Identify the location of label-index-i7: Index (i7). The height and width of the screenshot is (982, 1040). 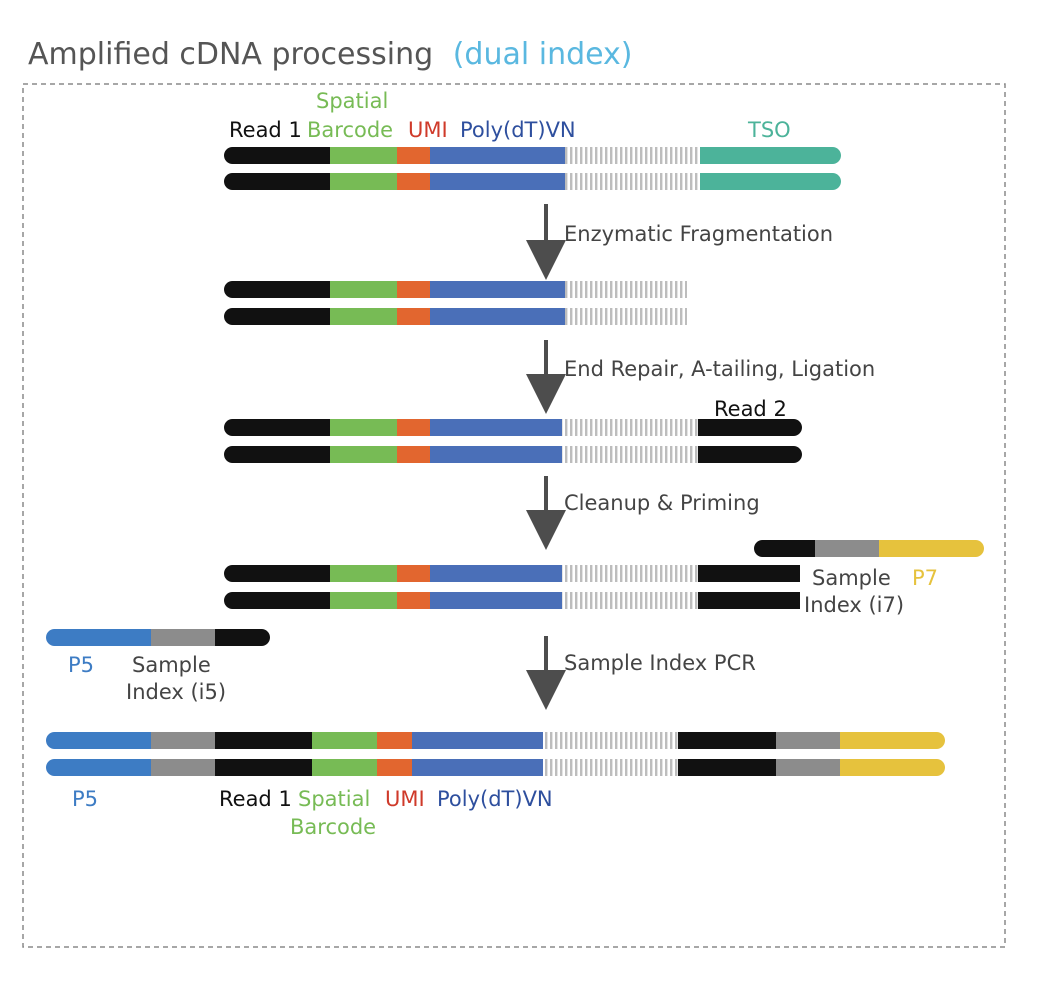
(854, 605).